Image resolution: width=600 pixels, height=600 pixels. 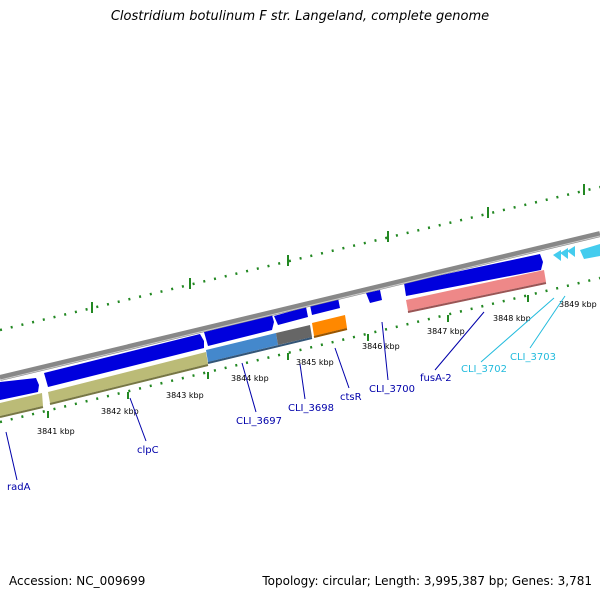 What do you see at coordinates (259, 421) in the screenshot?
I see `gene-label-CLI_3697: CLI_3697` at bounding box center [259, 421].